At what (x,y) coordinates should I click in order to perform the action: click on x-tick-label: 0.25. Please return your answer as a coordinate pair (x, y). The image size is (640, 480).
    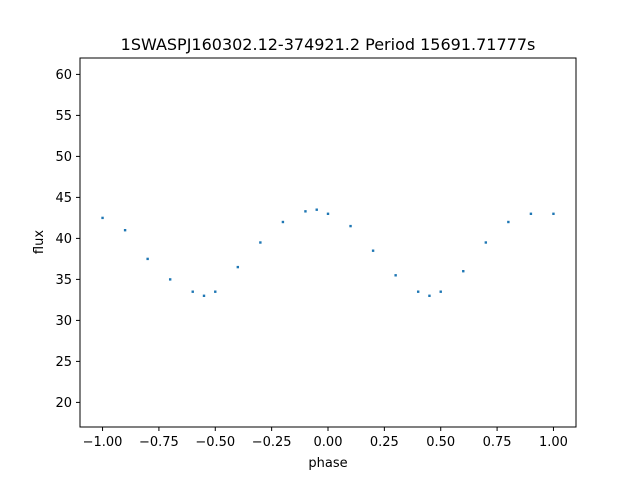
    Looking at the image, I should click on (384, 442).